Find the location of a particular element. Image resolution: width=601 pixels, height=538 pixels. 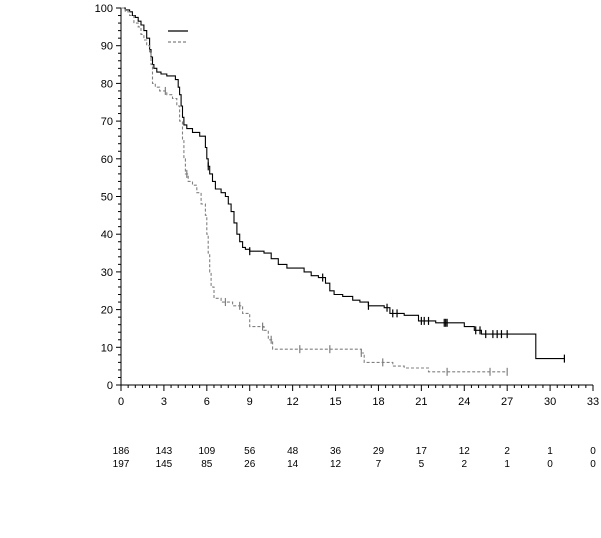

x-tick-label: 21 is located at coordinates (421, 402).